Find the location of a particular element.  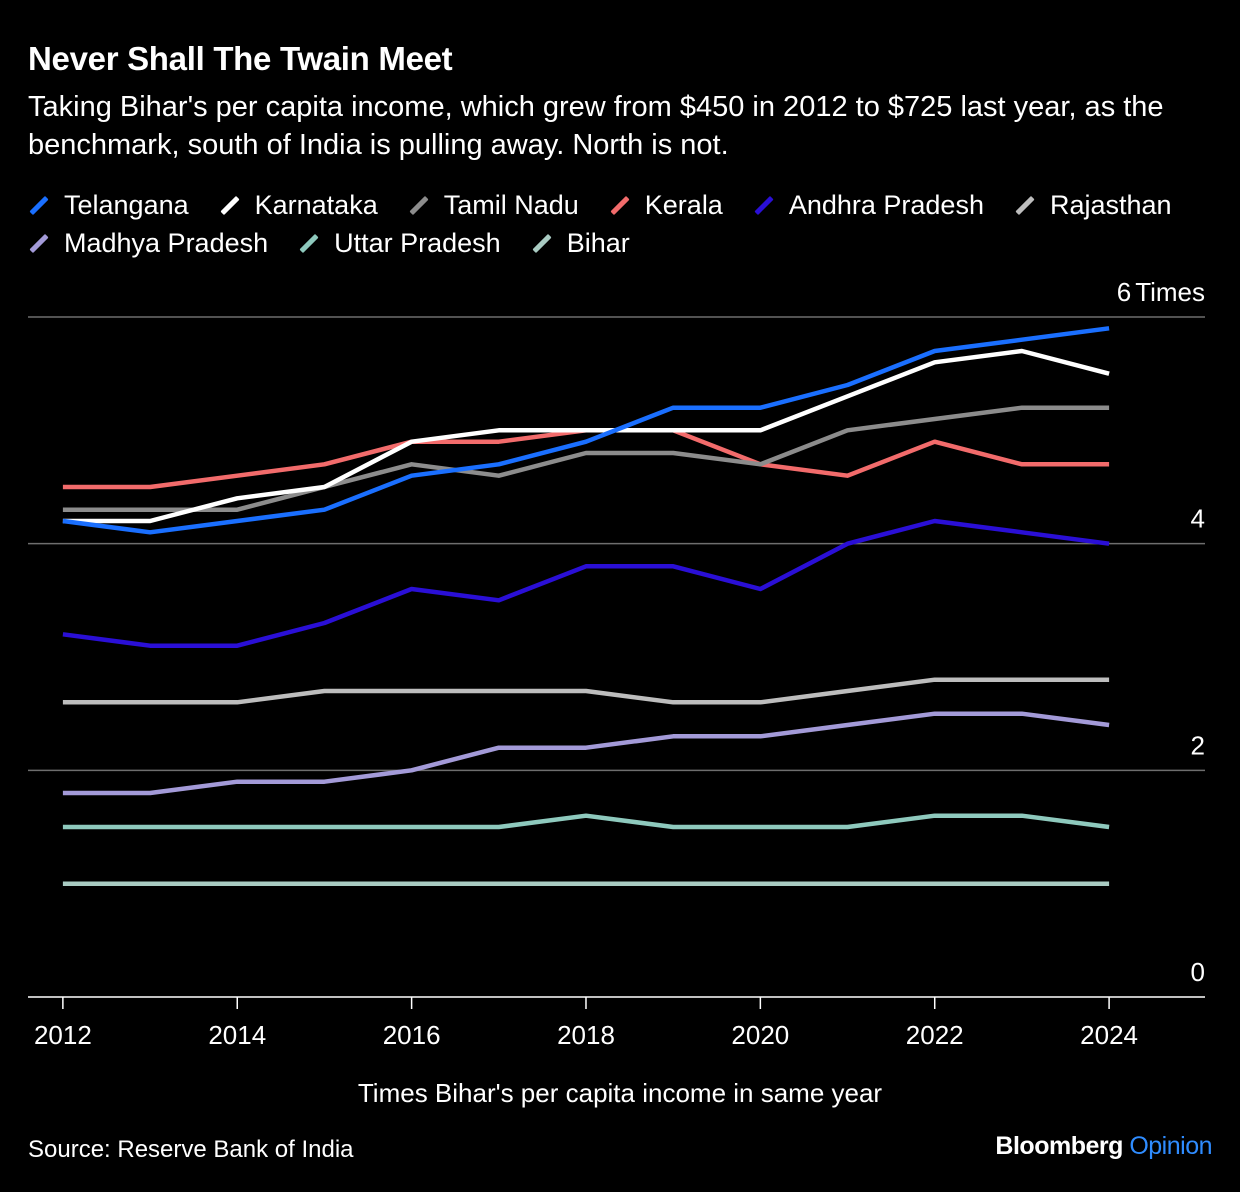

legend-item-rajasthan: Rajasthan is located at coordinates (1093, 205).